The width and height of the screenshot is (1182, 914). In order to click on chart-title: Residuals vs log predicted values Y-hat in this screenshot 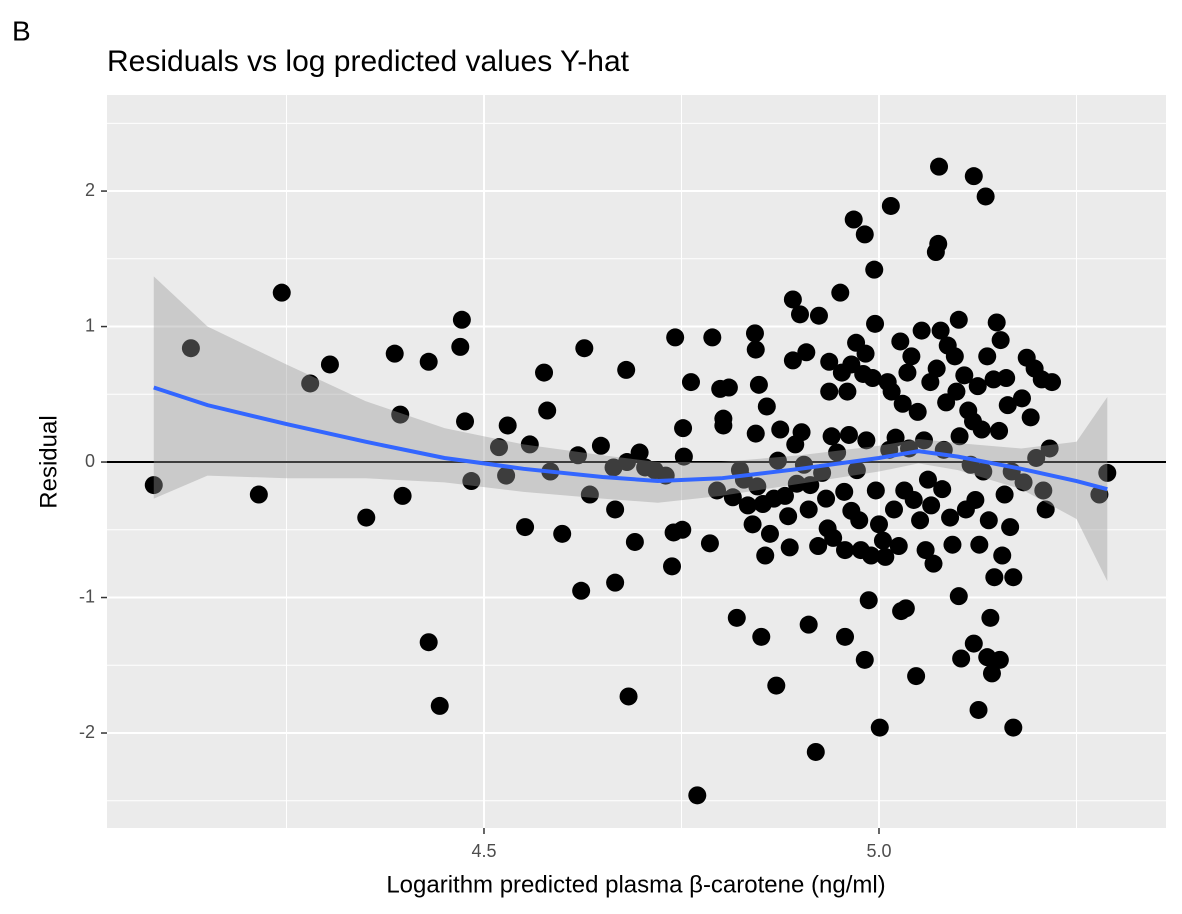, I will do `click(368, 61)`.